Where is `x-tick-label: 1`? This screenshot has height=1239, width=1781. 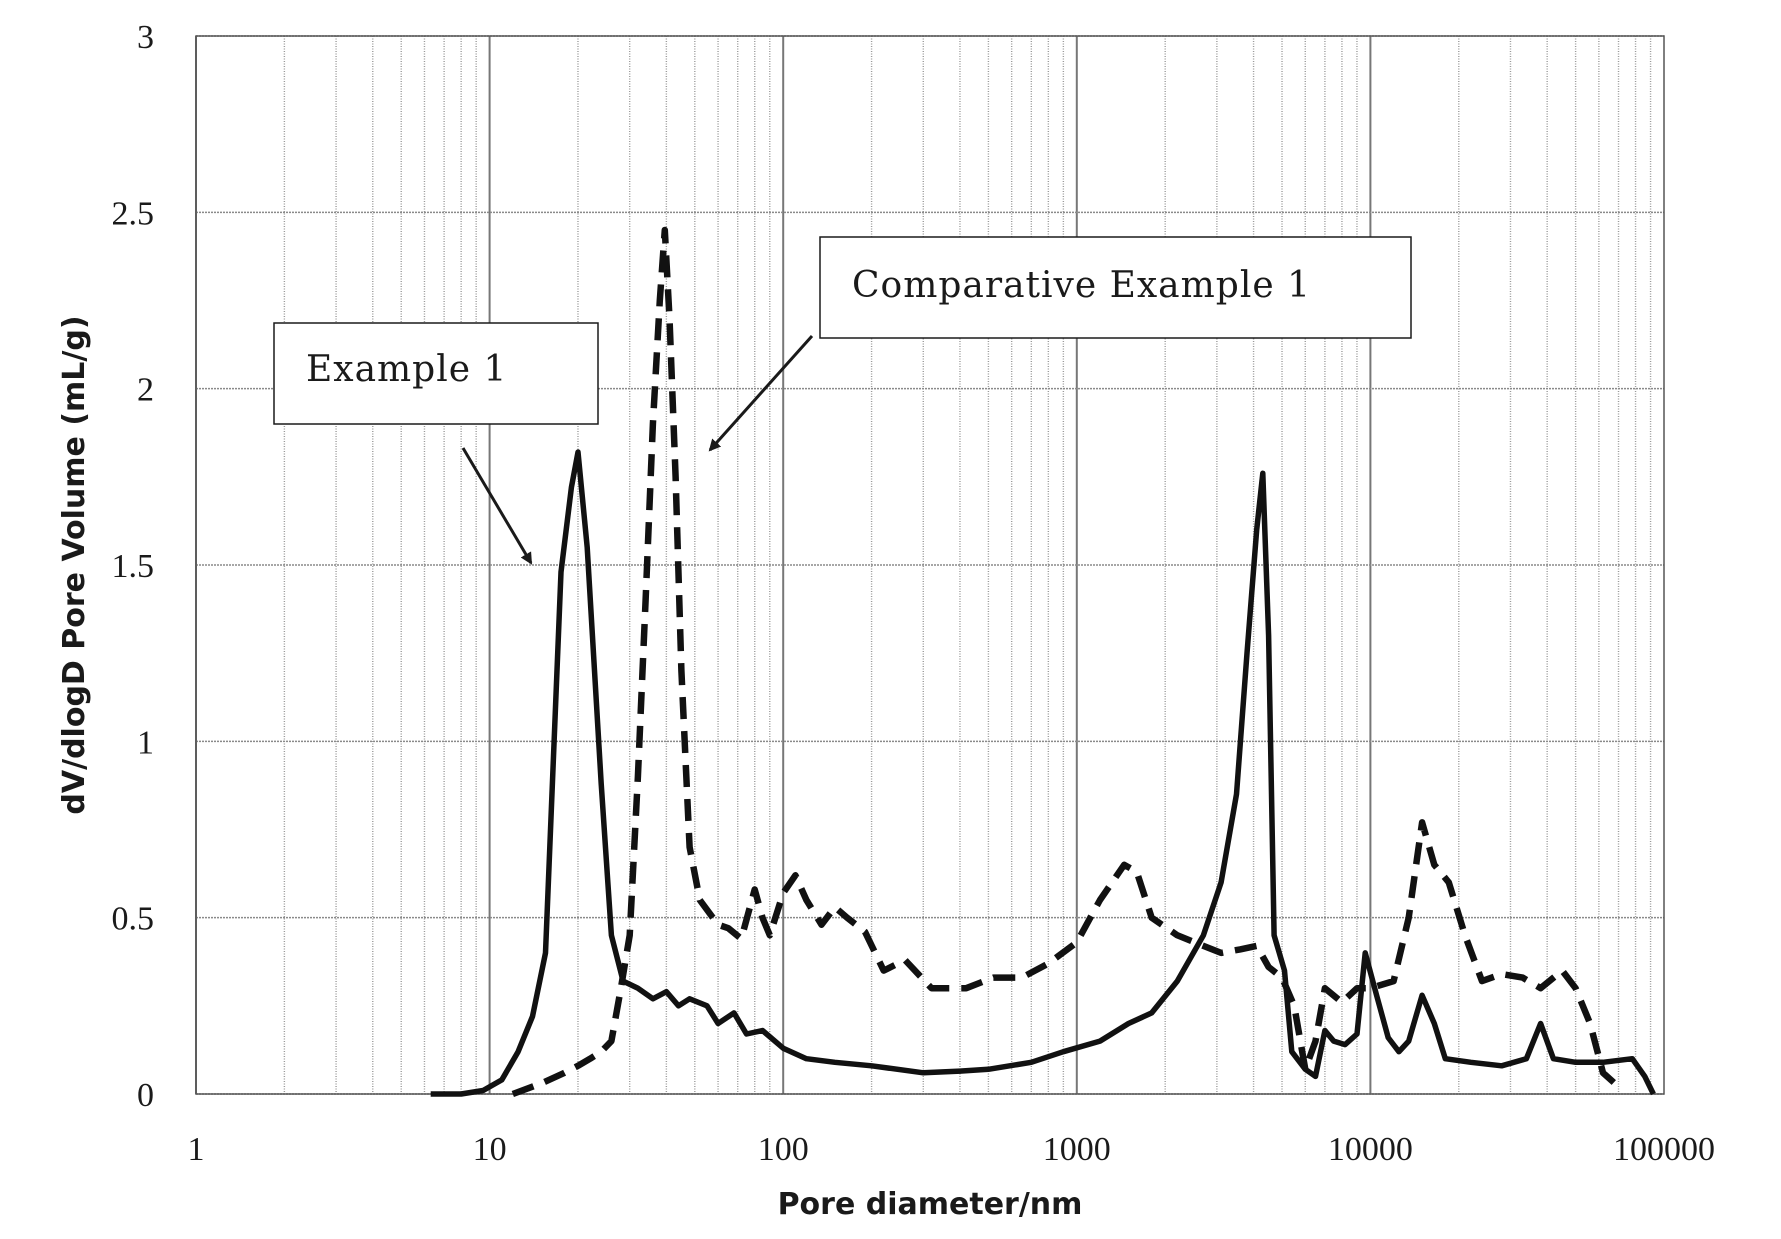 x-tick-label: 1 is located at coordinates (196, 1149).